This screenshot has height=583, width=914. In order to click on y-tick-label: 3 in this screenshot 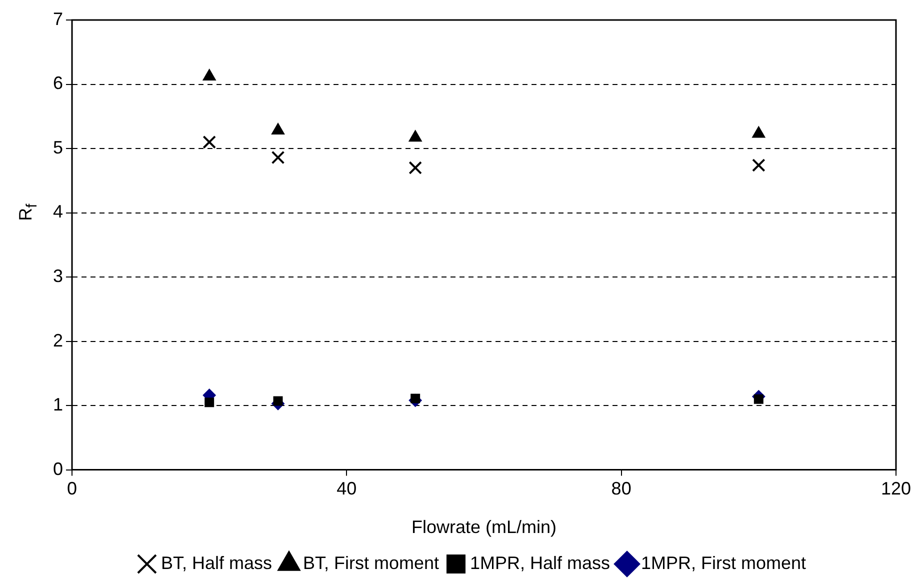, I will do `click(58, 276)`.